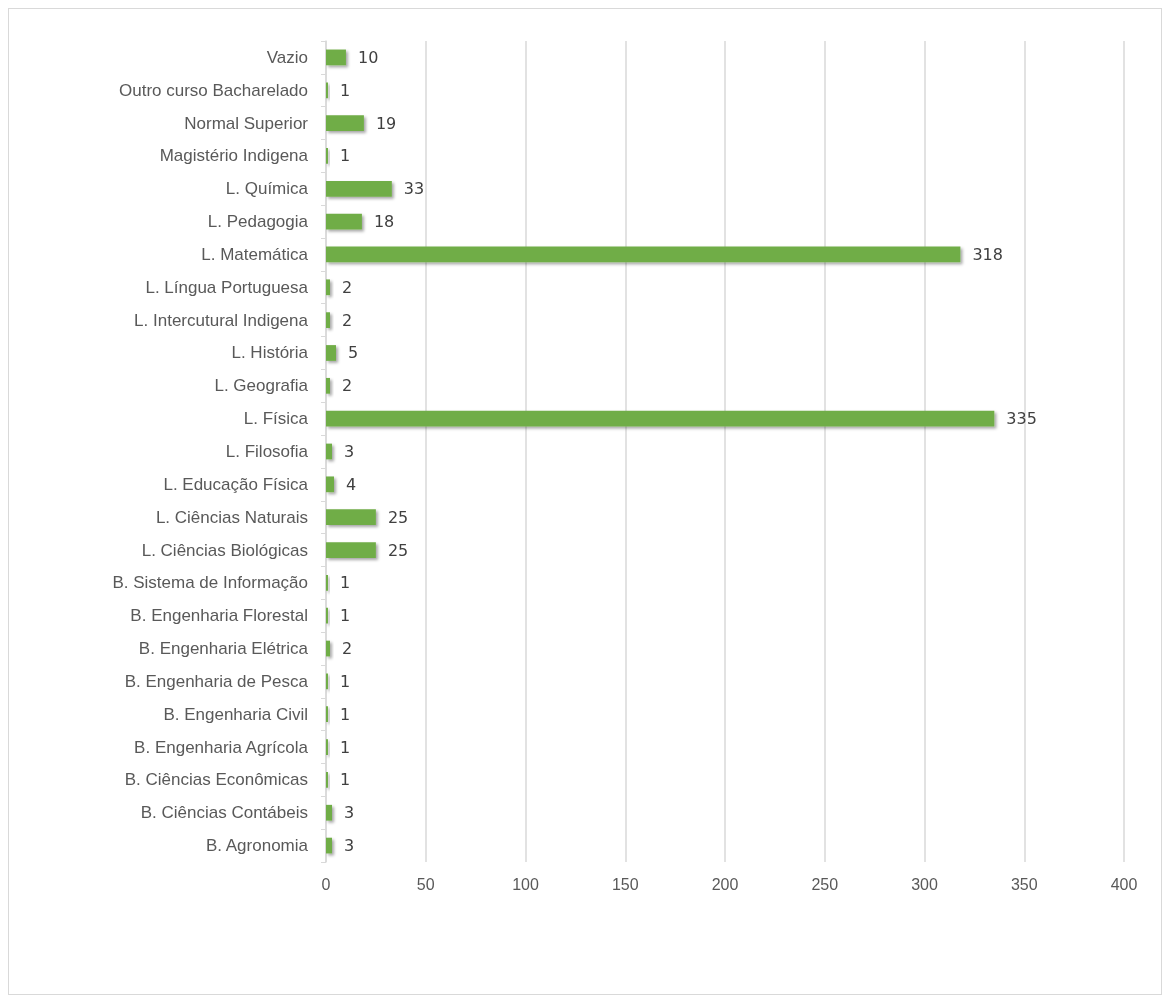  I want to click on y-tick-label: L. Língua Portuguesa, so click(227, 287).